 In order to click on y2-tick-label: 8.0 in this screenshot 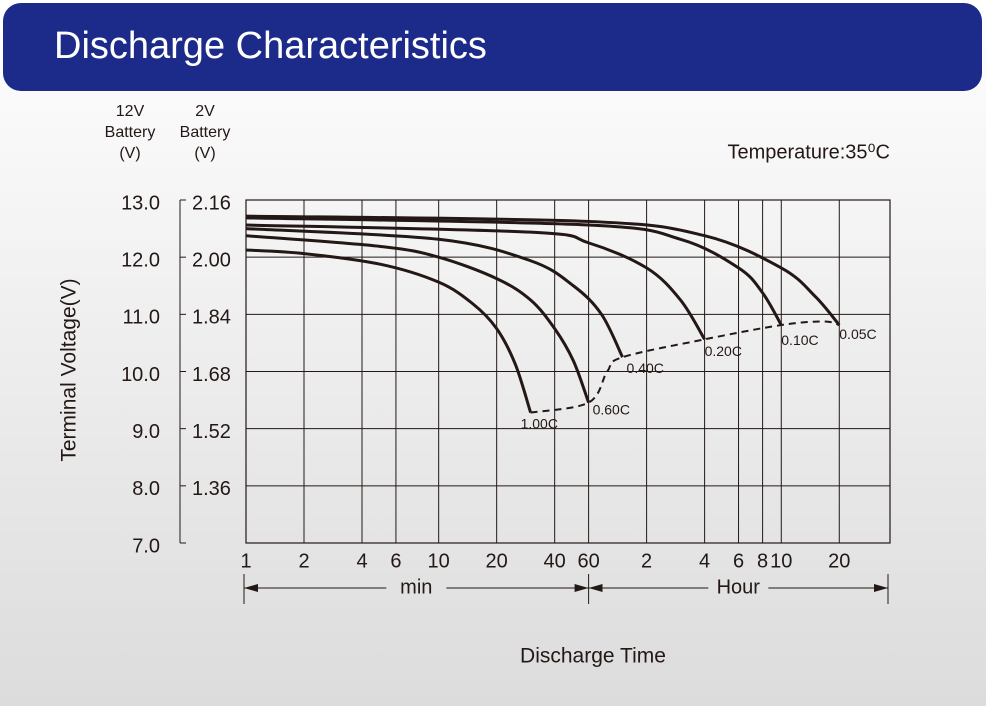, I will do `click(146, 489)`.